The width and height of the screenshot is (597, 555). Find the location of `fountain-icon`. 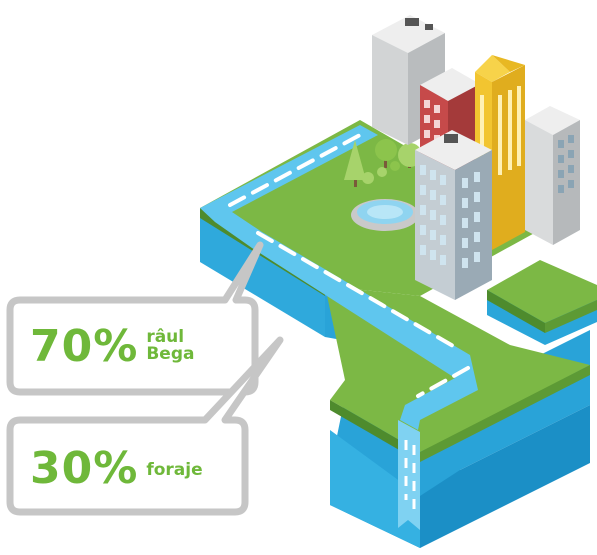

fountain-icon is located at coordinates (385, 215).